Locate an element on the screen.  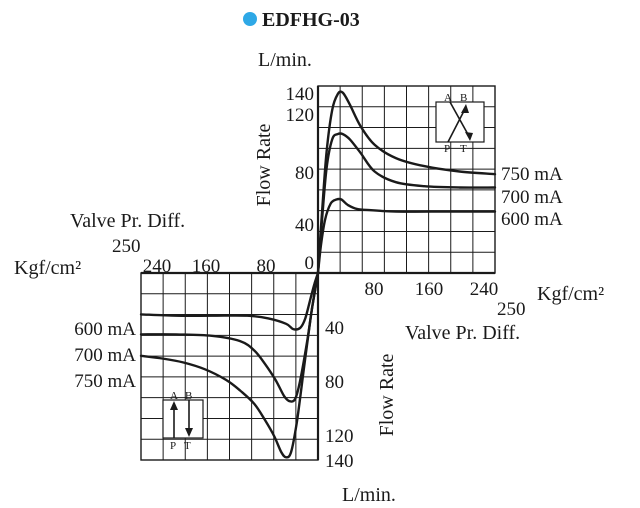
lower-symbol-arrowhead-t is located at coordinates (189, 432).